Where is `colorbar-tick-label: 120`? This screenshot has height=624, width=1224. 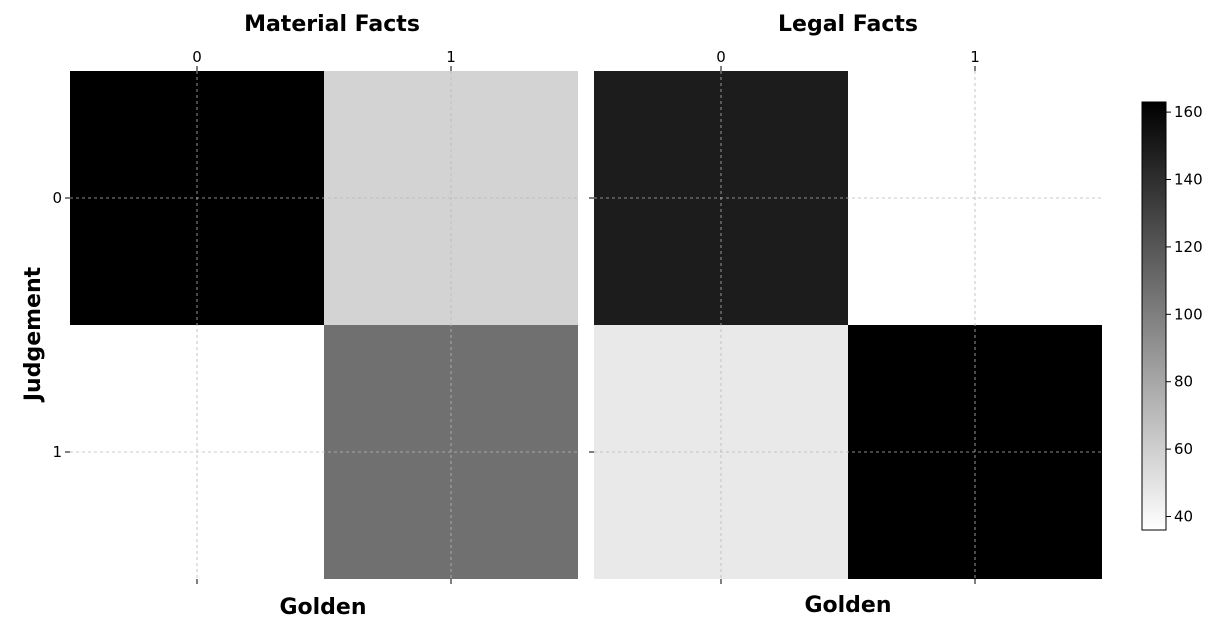 colorbar-tick-label: 120 is located at coordinates (1188, 247).